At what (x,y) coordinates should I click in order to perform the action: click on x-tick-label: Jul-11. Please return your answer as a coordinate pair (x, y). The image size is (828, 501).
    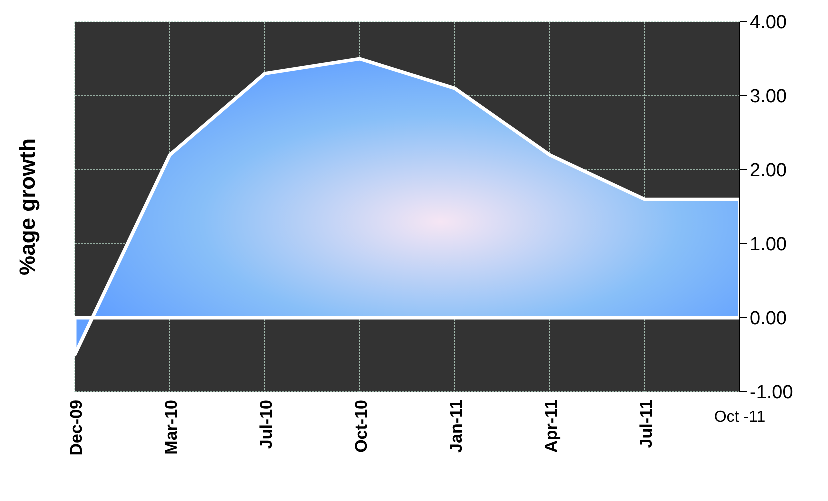
    Looking at the image, I should click on (646, 424).